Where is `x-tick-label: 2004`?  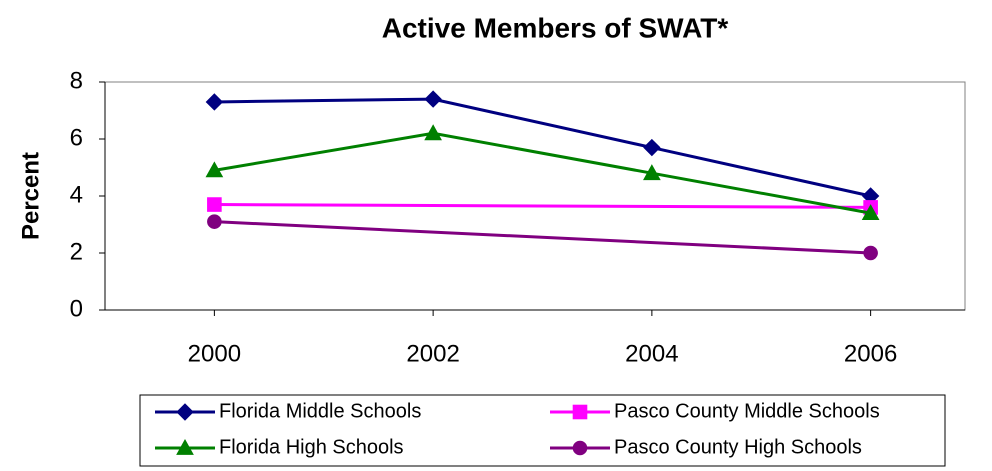 x-tick-label: 2004 is located at coordinates (651, 353).